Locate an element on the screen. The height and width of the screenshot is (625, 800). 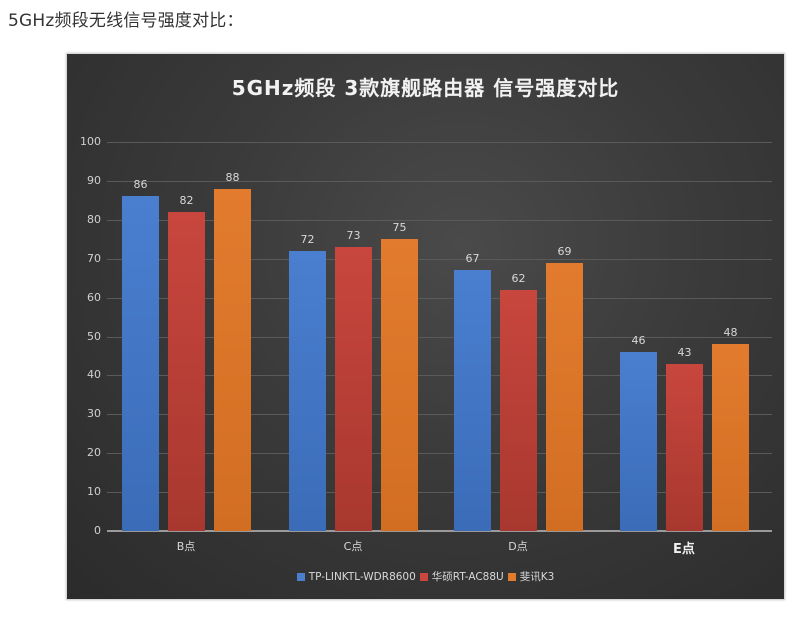
legend-label: 华硕RT-AC88U is located at coordinates (467, 577).